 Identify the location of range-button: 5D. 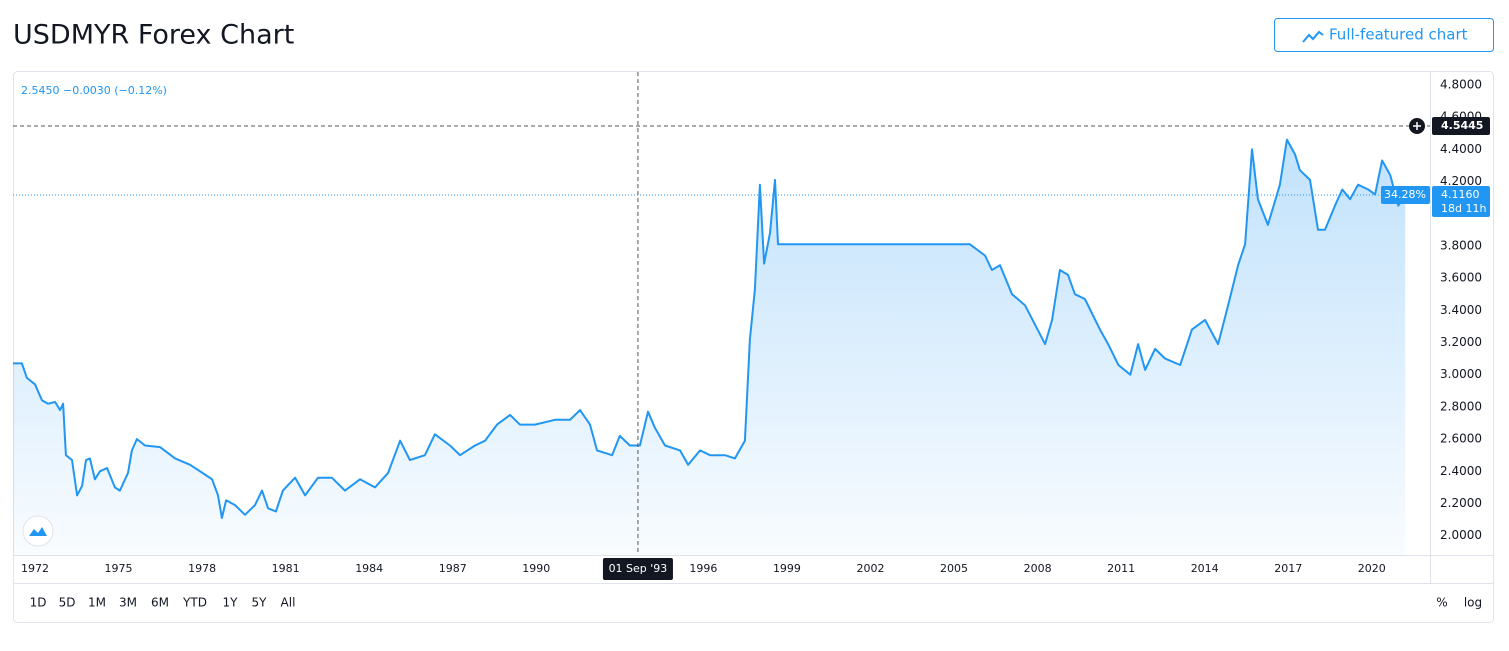
(67, 603).